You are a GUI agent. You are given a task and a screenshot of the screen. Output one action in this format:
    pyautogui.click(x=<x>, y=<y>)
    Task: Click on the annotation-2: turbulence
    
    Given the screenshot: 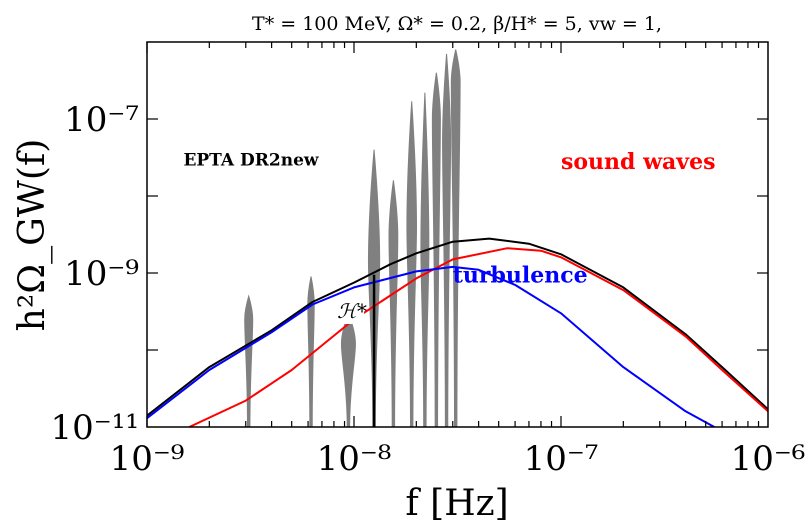 What is the action you would take?
    pyautogui.click(x=520, y=276)
    